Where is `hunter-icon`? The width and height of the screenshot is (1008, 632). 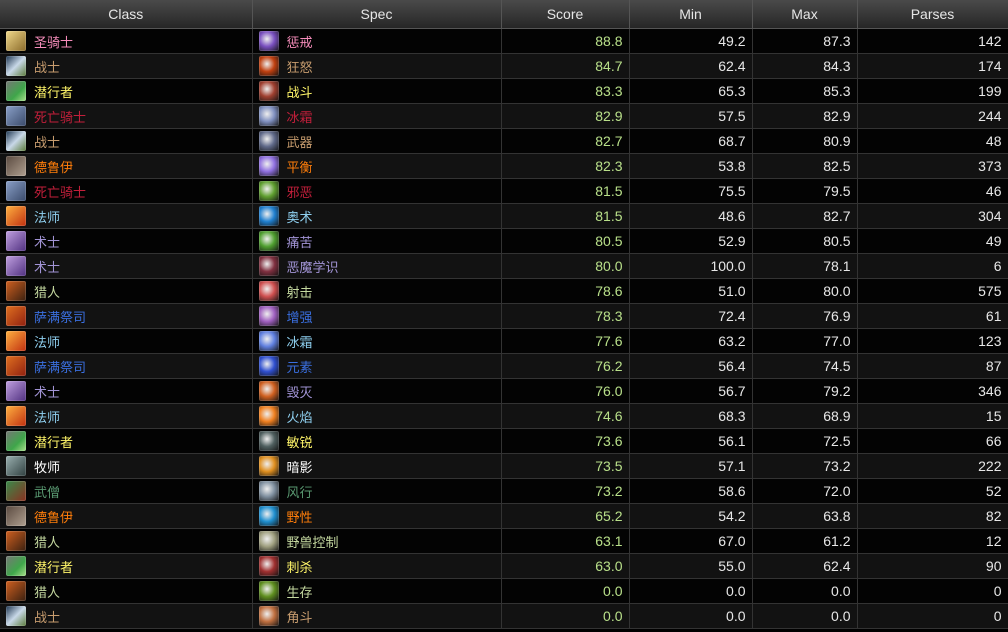 hunter-icon is located at coordinates (16, 541).